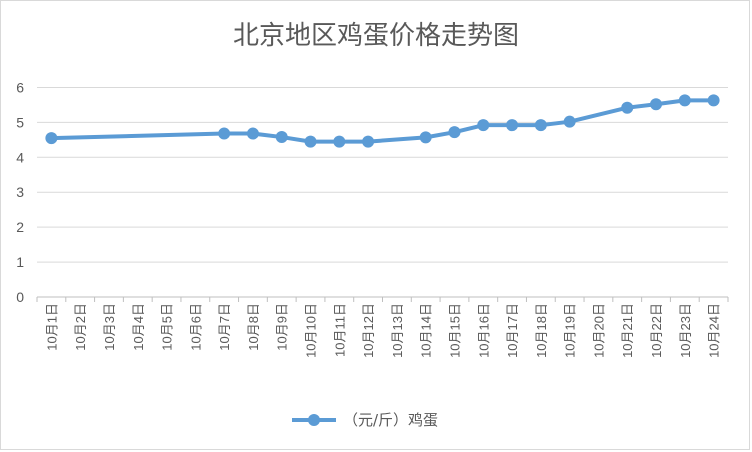 Image resolution: width=752 pixels, height=452 pixels. I want to click on y-axis-ticks: 0 1 2 3 4 5 6, so click(20, 192).